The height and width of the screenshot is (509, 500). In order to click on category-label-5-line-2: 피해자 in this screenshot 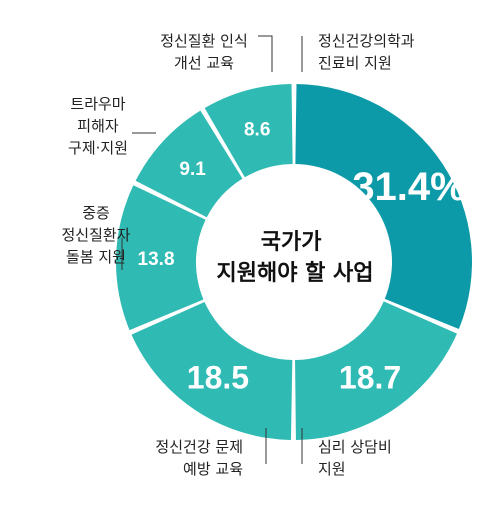, I will do `click(98, 126)`.